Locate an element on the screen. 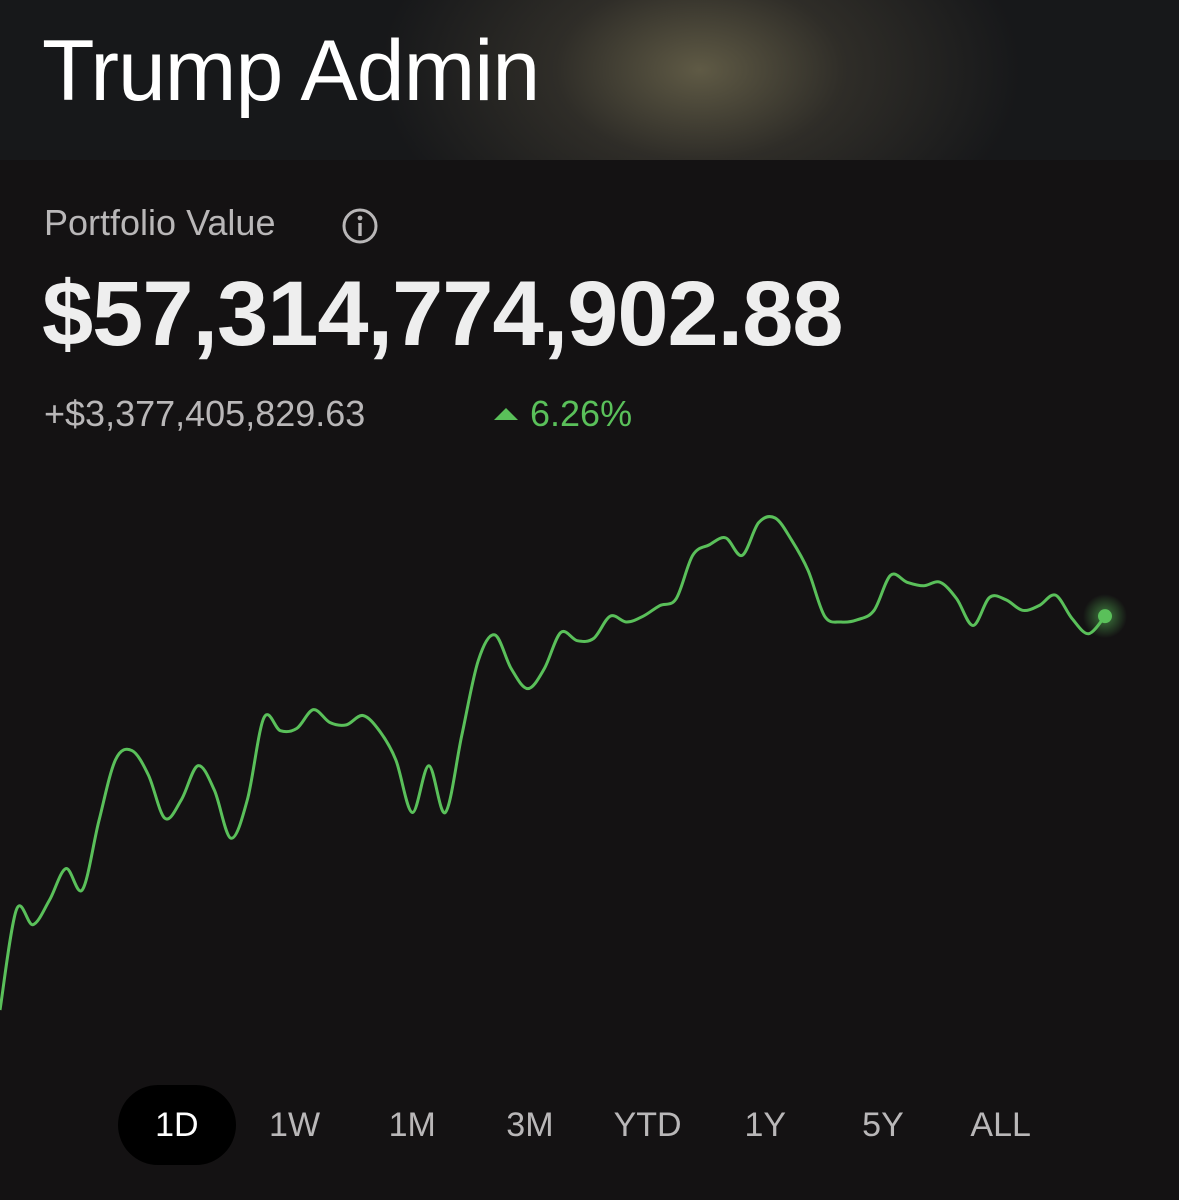 This screenshot has width=1179, height=1200. portfolio-label: Portfolio Value is located at coordinates (160, 222).